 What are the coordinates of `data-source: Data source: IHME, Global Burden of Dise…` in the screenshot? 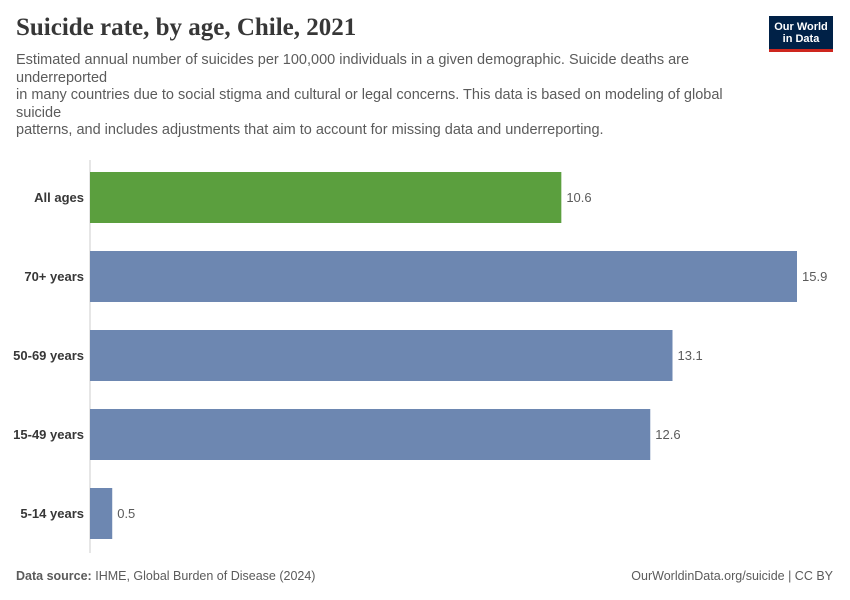 It's located at (165, 576).